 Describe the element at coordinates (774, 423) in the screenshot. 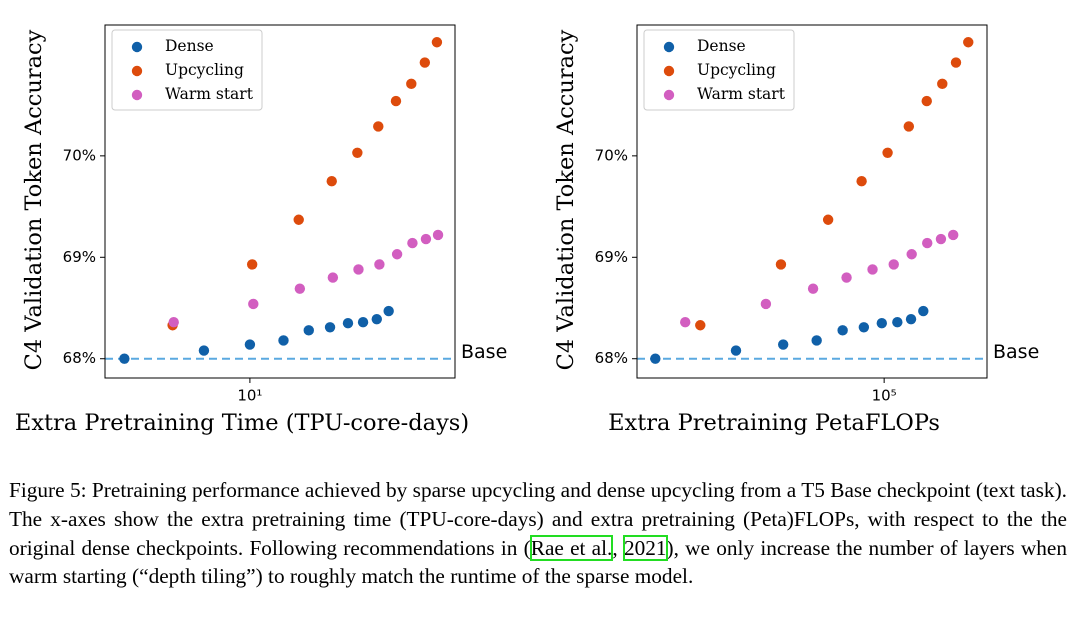

I see `x-axis-label: Extra Pretraining PetaFLOPs` at that location.